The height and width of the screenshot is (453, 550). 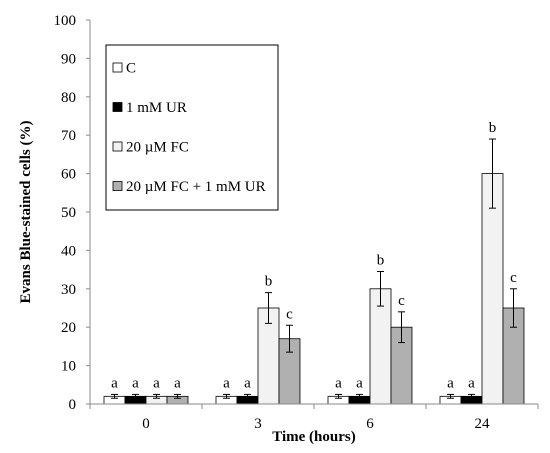 What do you see at coordinates (68, 59) in the screenshot?
I see `y-tick-label: 90` at bounding box center [68, 59].